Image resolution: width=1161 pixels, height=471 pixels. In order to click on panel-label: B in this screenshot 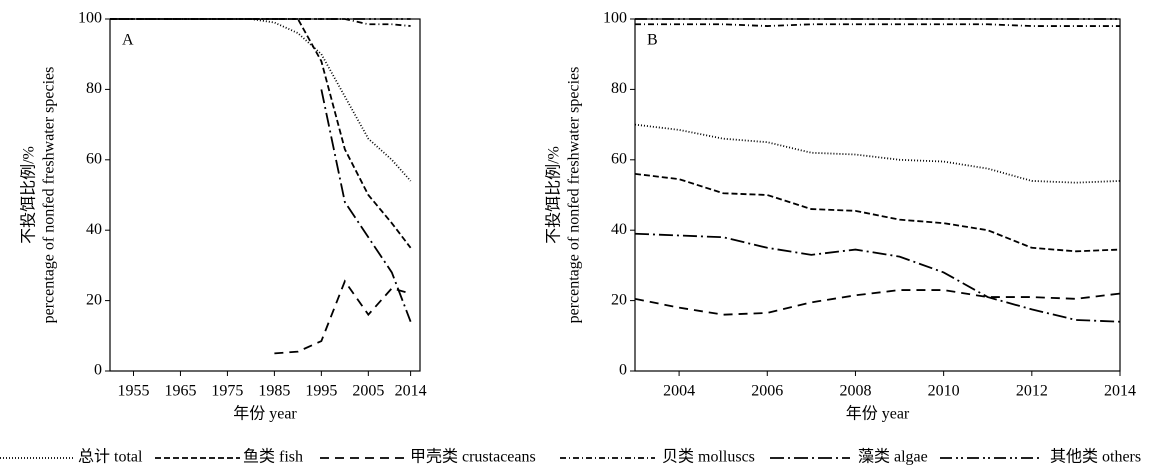, I will do `click(652, 40)`.